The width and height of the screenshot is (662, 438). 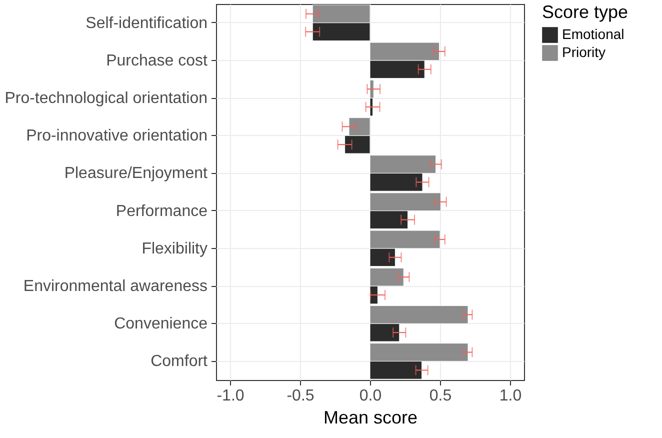 What do you see at coordinates (510, 396) in the screenshot?
I see `x-tick-label: 1.0` at bounding box center [510, 396].